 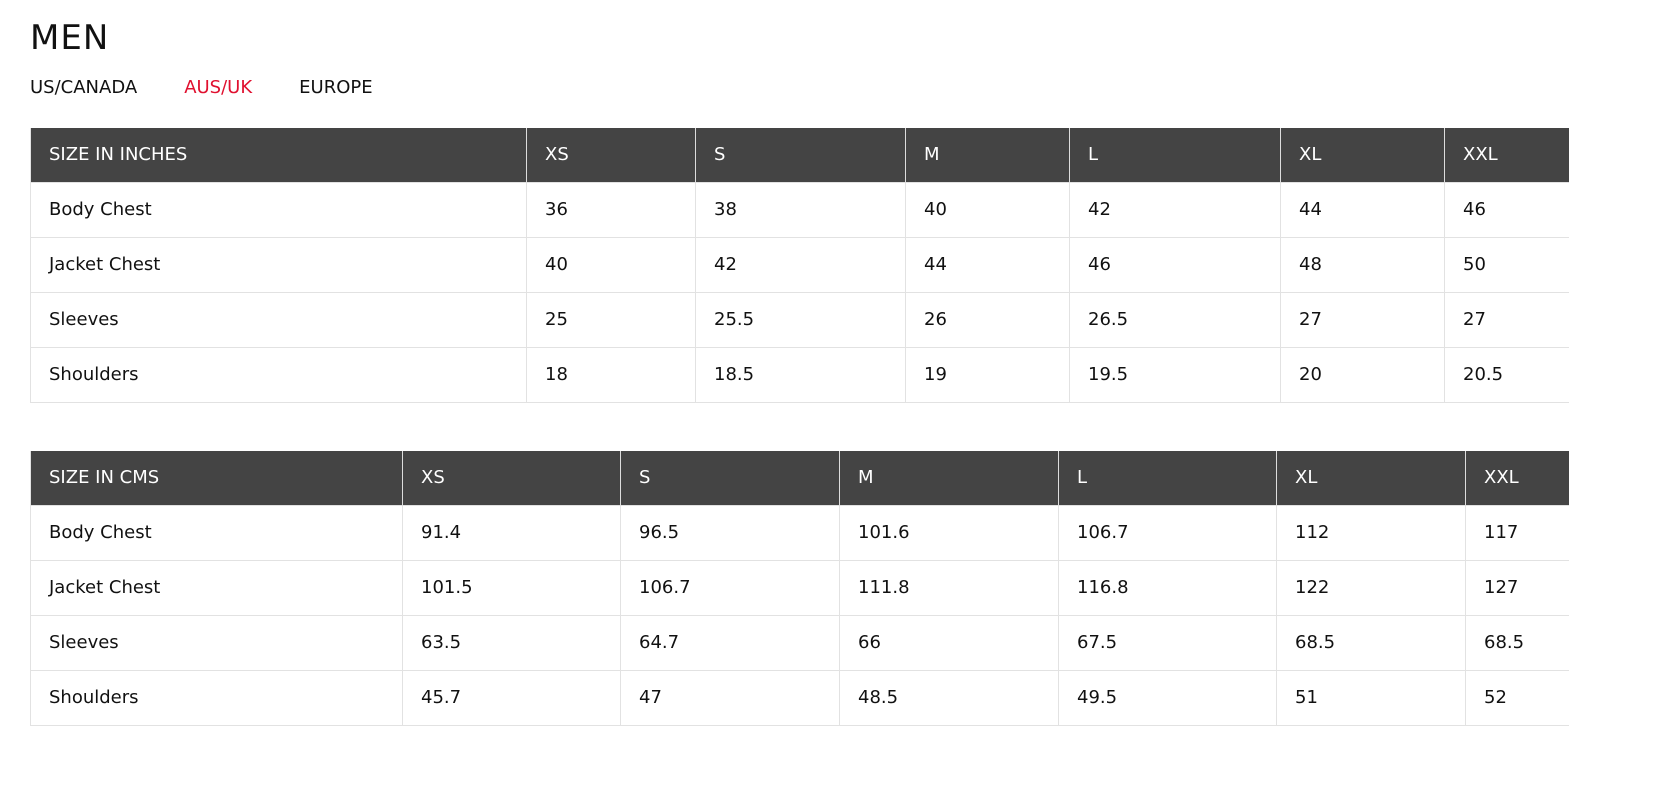 I want to click on size-cell: 63.5, so click(x=511, y=642).